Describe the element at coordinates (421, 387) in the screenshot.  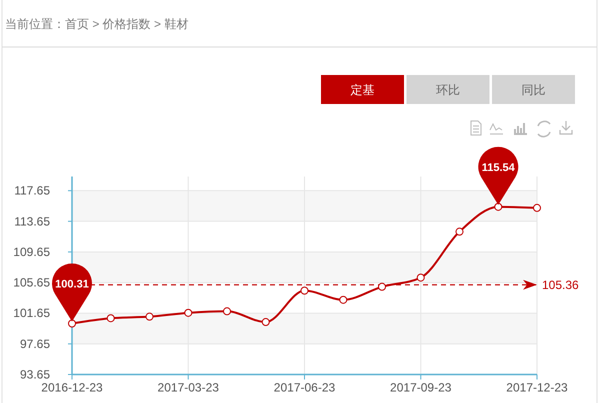
I see `x-tick-label: 2017-09-23` at that location.